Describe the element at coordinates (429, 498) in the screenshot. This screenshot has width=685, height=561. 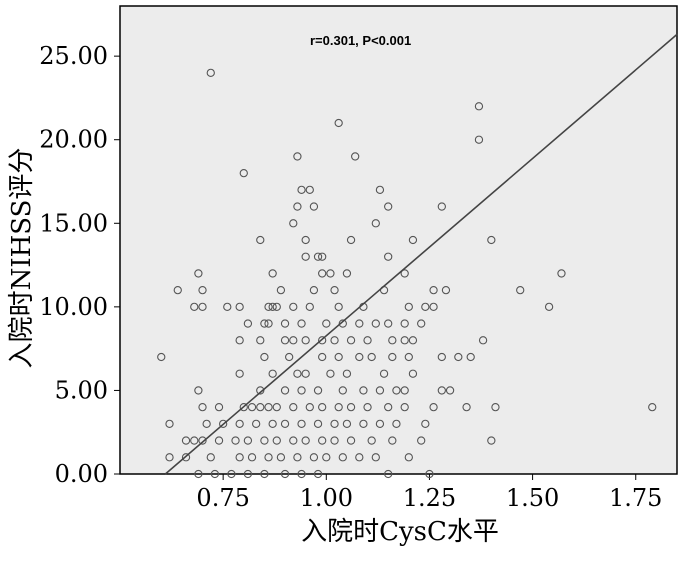
I see `x-tick-label: 1.25` at that location.